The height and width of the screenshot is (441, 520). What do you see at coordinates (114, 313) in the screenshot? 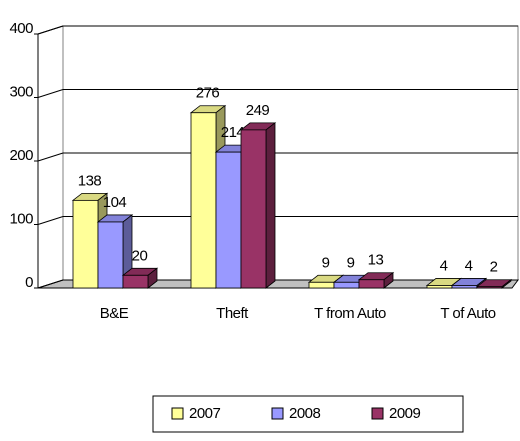
I see `x-tick-label: B&E` at bounding box center [114, 313].